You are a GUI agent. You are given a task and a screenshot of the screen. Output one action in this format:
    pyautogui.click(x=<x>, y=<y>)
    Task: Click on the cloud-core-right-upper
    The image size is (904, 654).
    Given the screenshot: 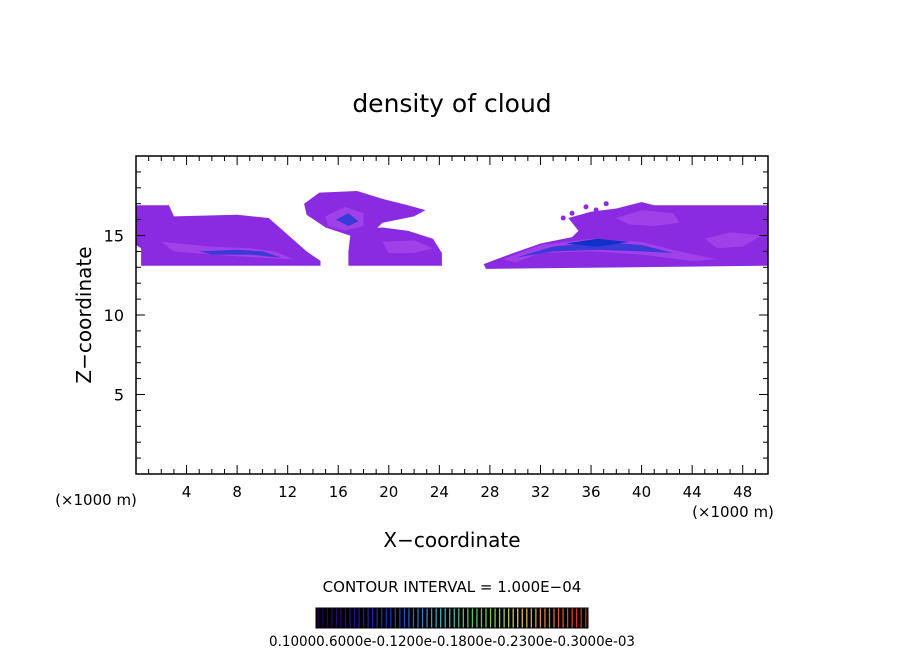 What is the action you would take?
    pyautogui.click(x=648, y=218)
    